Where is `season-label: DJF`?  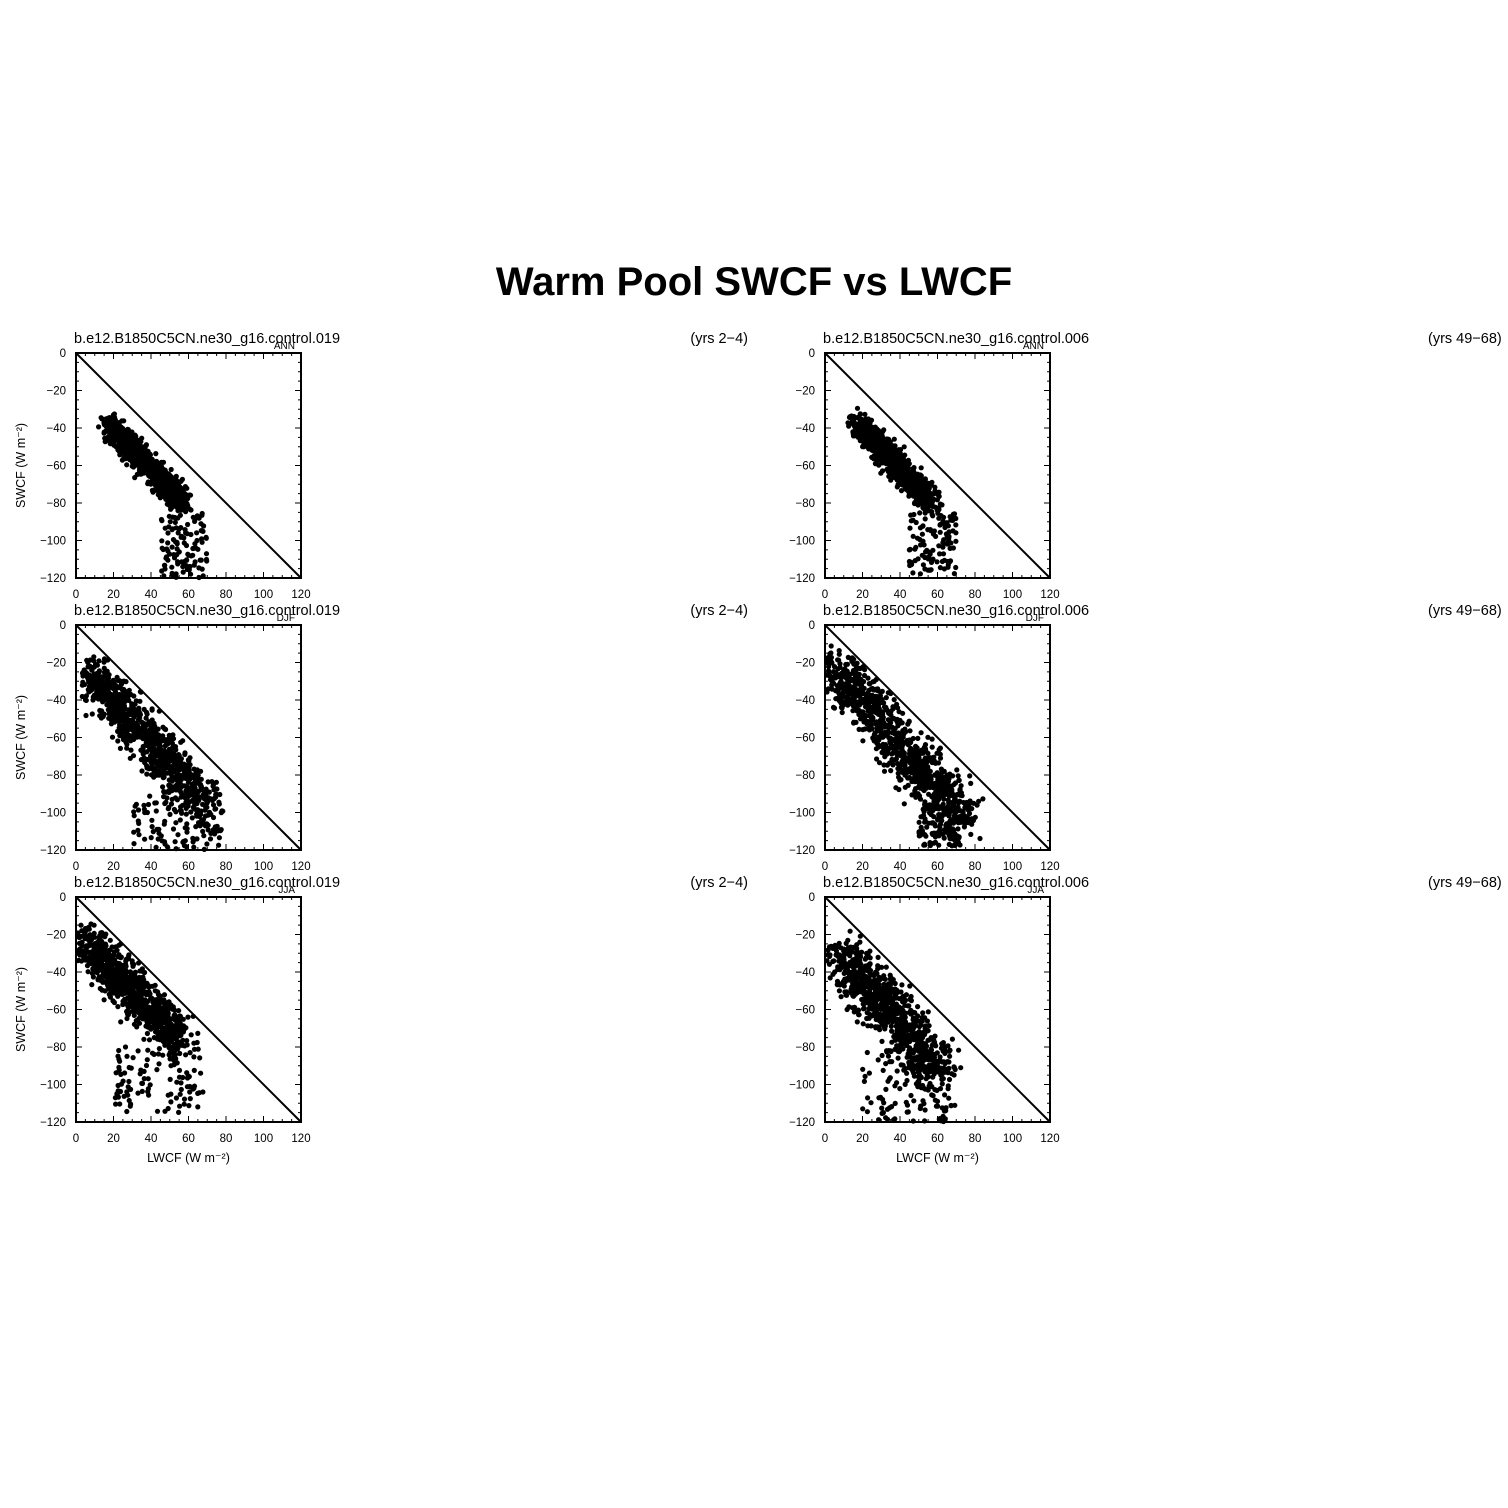 season-label: DJF is located at coordinates (1035, 618).